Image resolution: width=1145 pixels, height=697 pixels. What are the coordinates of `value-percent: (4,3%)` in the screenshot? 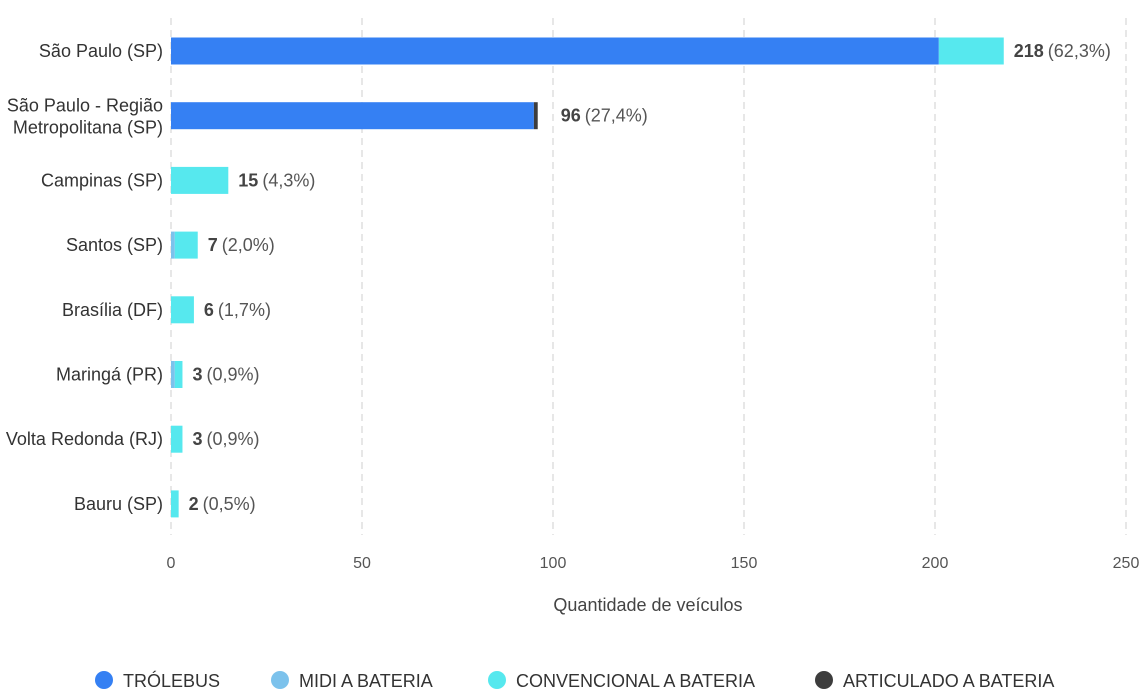 It's located at (288, 180).